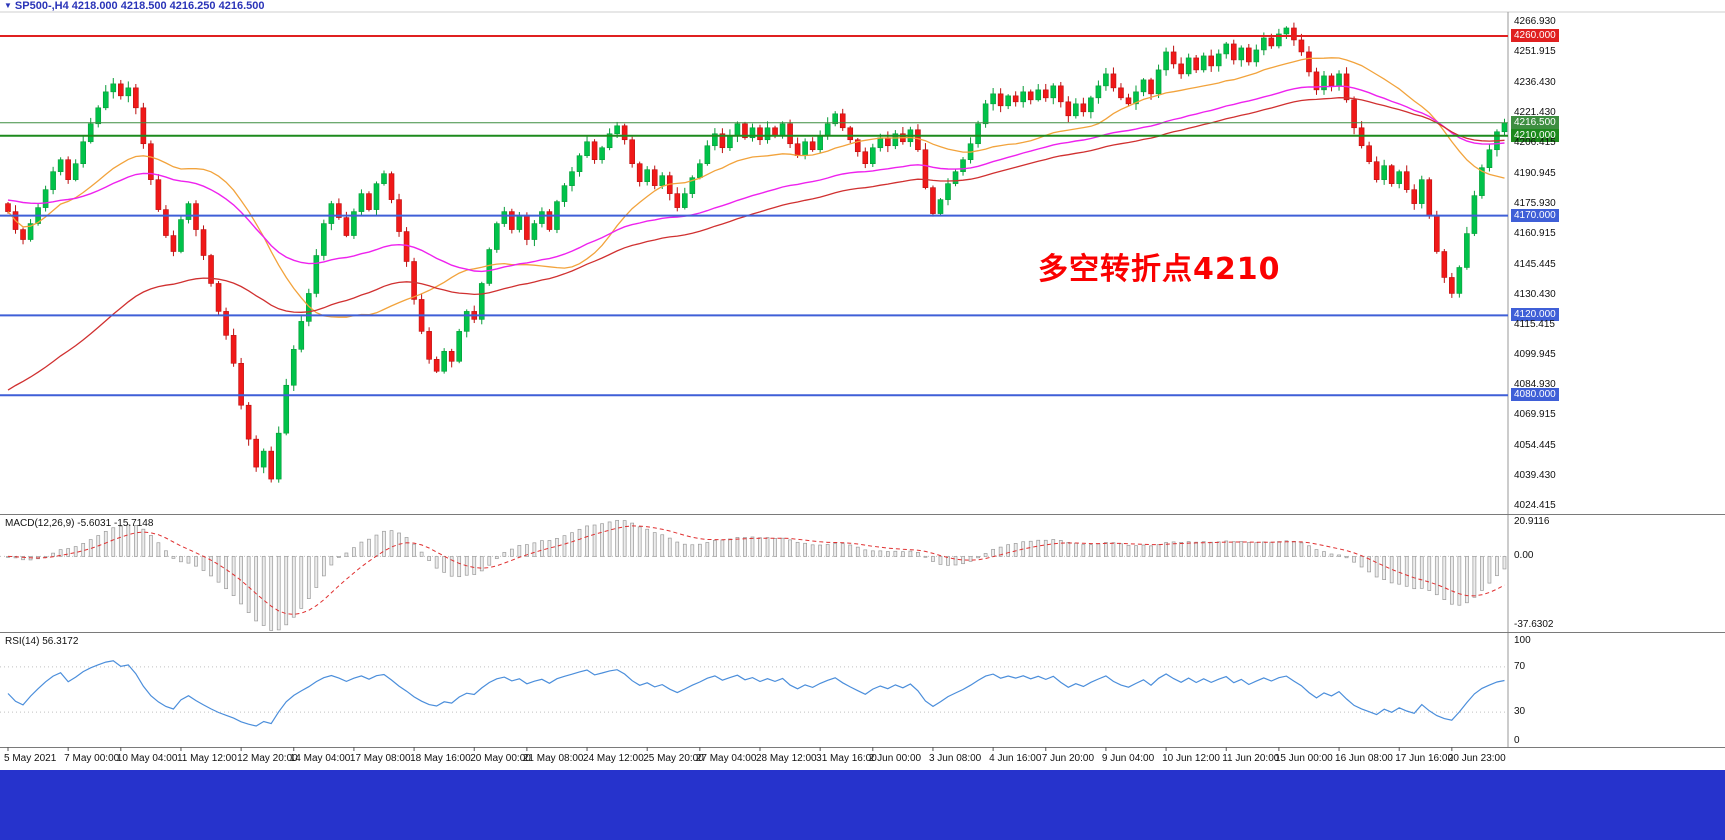 This screenshot has width=1725, height=840. What do you see at coordinates (756, 693) in the screenshot?
I see `rsi-line` at bounding box center [756, 693].